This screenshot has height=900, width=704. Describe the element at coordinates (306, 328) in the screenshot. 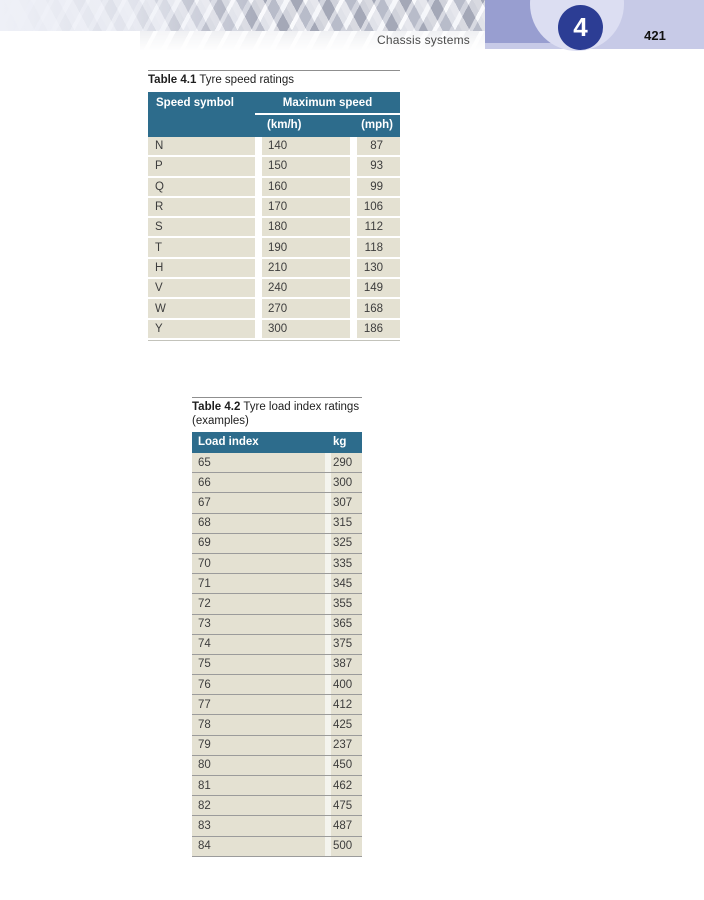

I see `kmh-cell: 300` at that location.